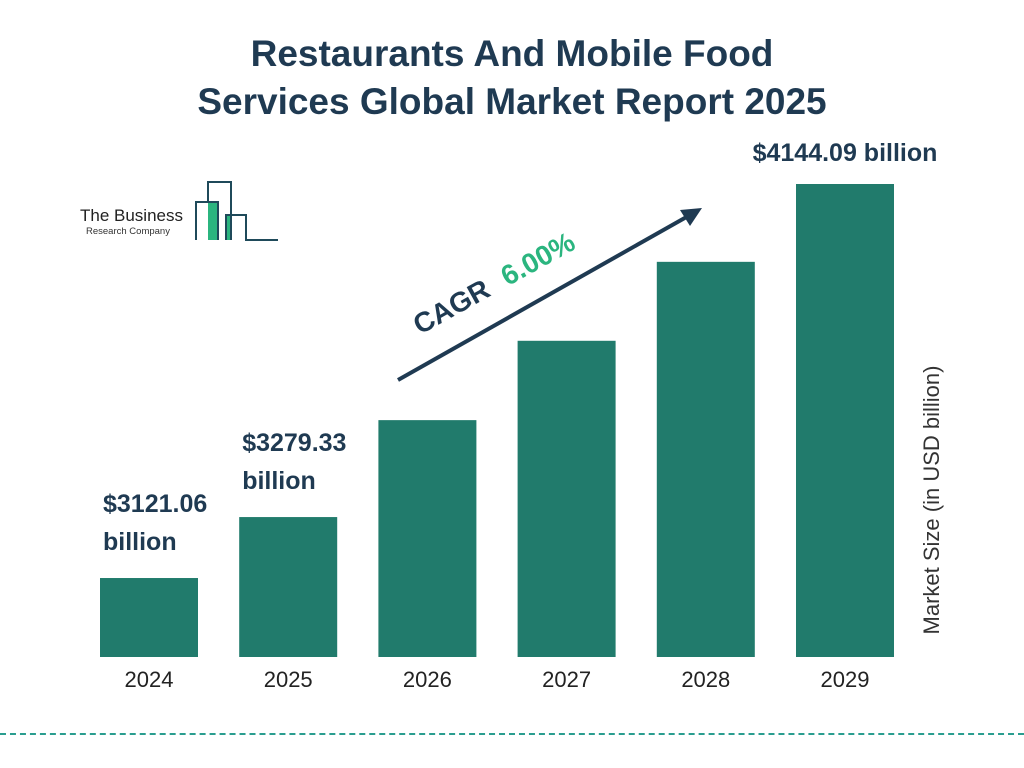 This screenshot has width=1024, height=768. I want to click on svg-text: CAGR 6.00%, so click(494, 283).